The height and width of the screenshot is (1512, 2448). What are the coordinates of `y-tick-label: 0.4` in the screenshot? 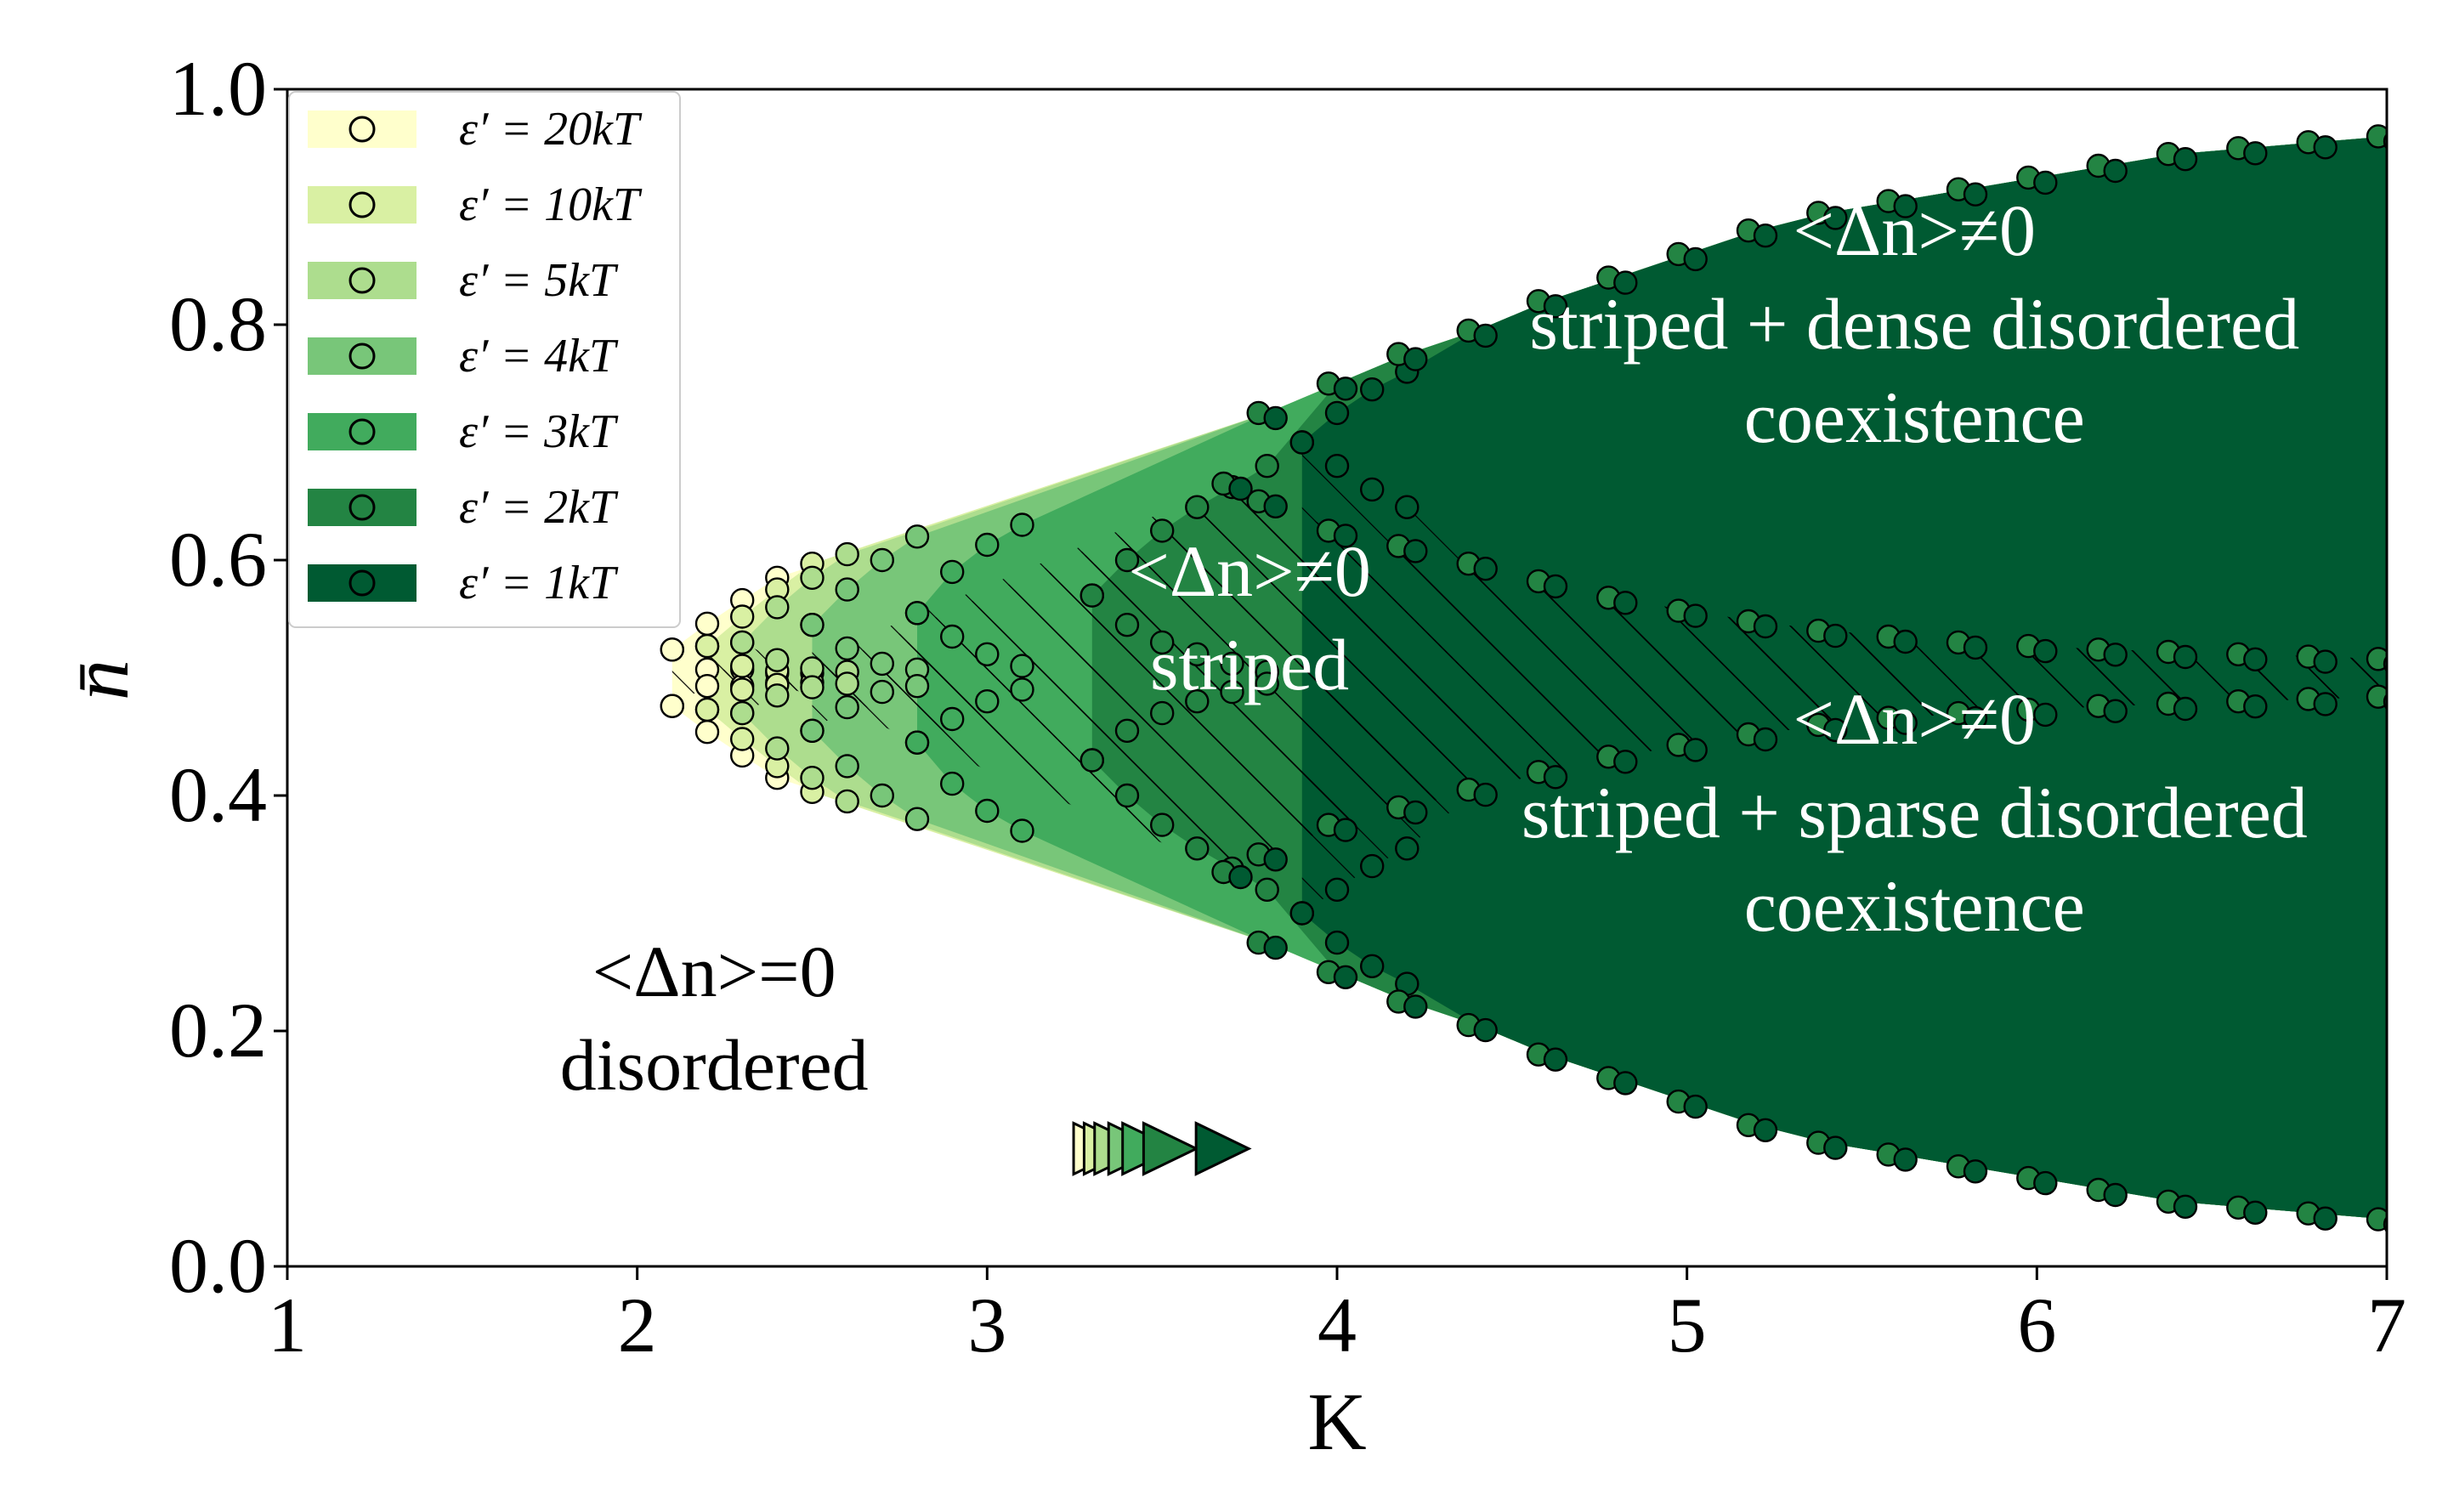 It's located at (218, 794).